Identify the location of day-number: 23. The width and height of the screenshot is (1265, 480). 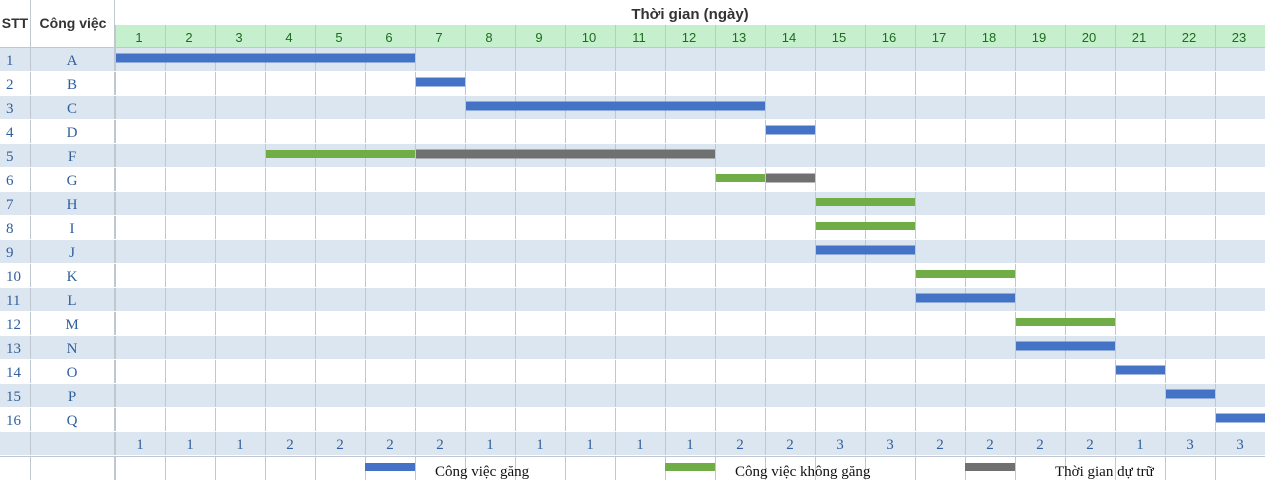
(1239, 37).